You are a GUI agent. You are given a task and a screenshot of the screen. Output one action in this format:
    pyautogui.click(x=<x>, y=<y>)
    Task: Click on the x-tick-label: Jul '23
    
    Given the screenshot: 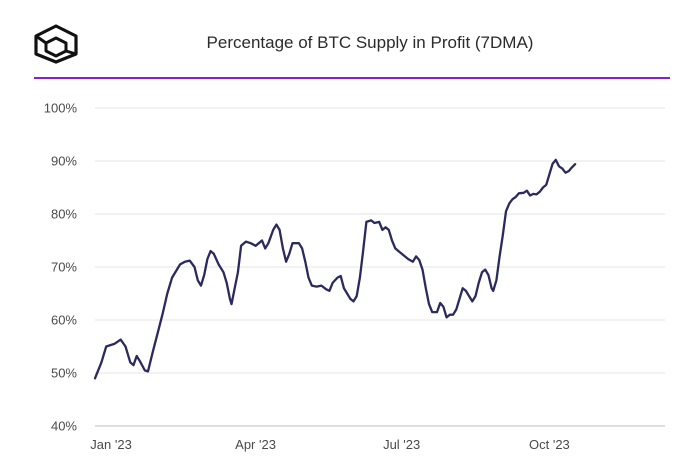 What is the action you would take?
    pyautogui.click(x=401, y=444)
    